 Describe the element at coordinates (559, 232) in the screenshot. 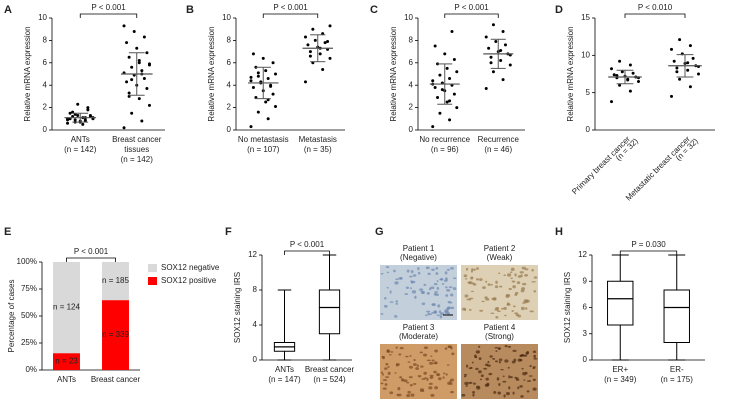

I see `panel-label: H` at that location.